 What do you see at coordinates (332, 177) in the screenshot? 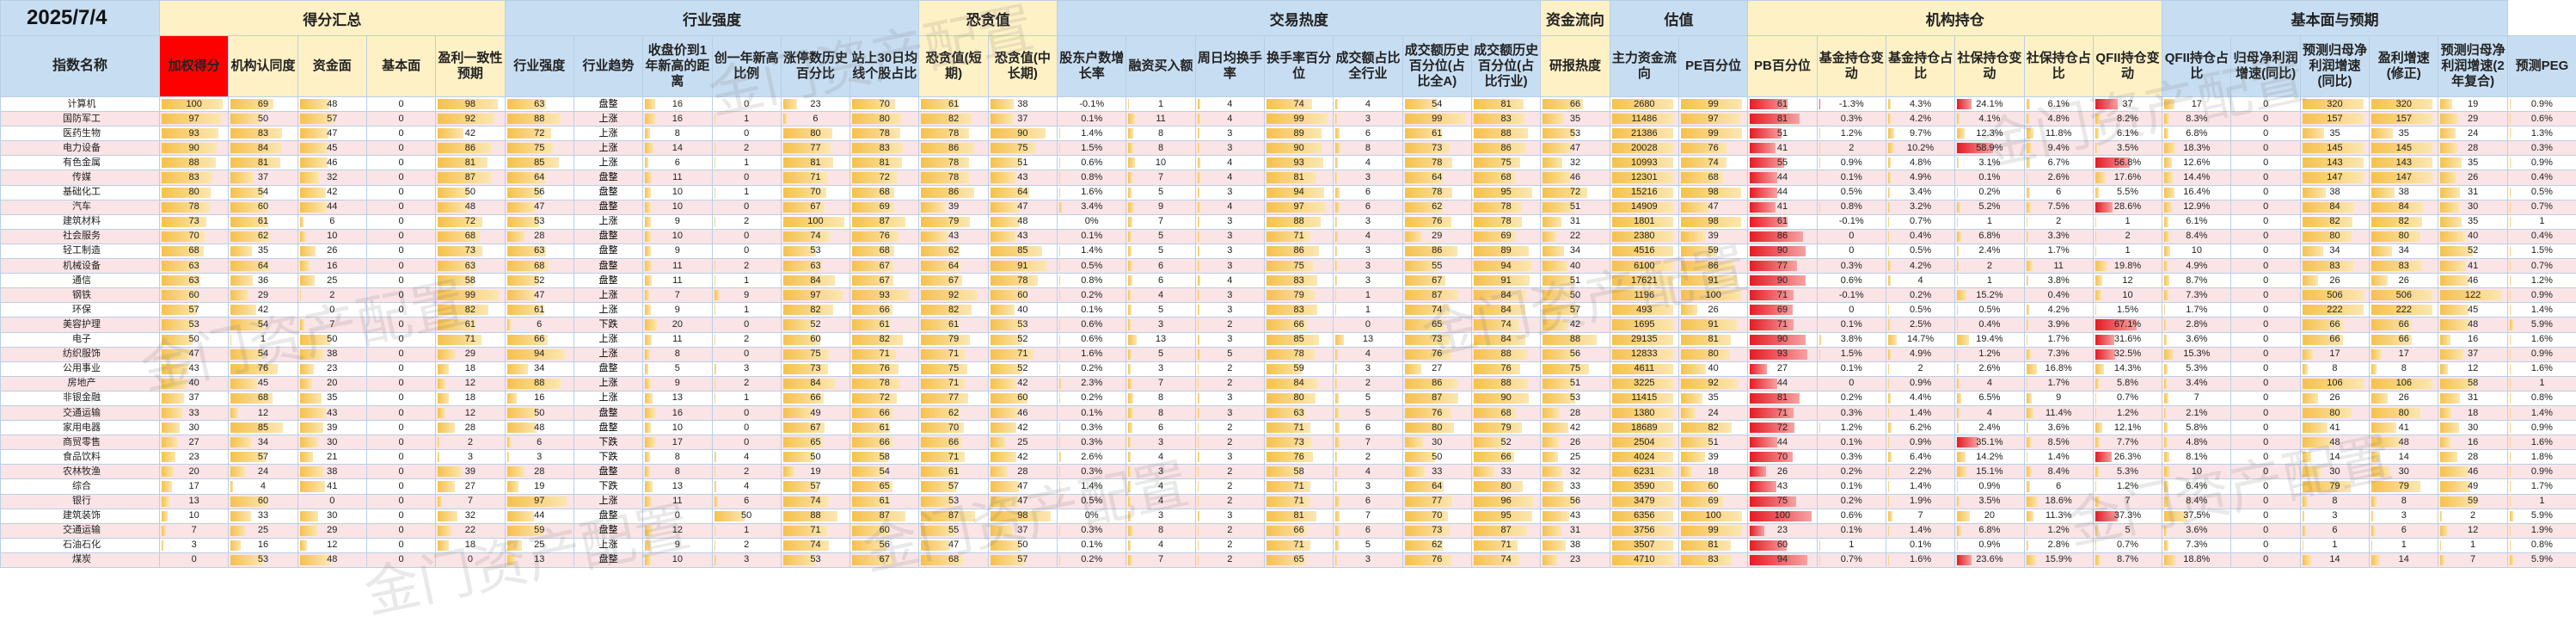
I see `value-cell: 32` at bounding box center [332, 177].